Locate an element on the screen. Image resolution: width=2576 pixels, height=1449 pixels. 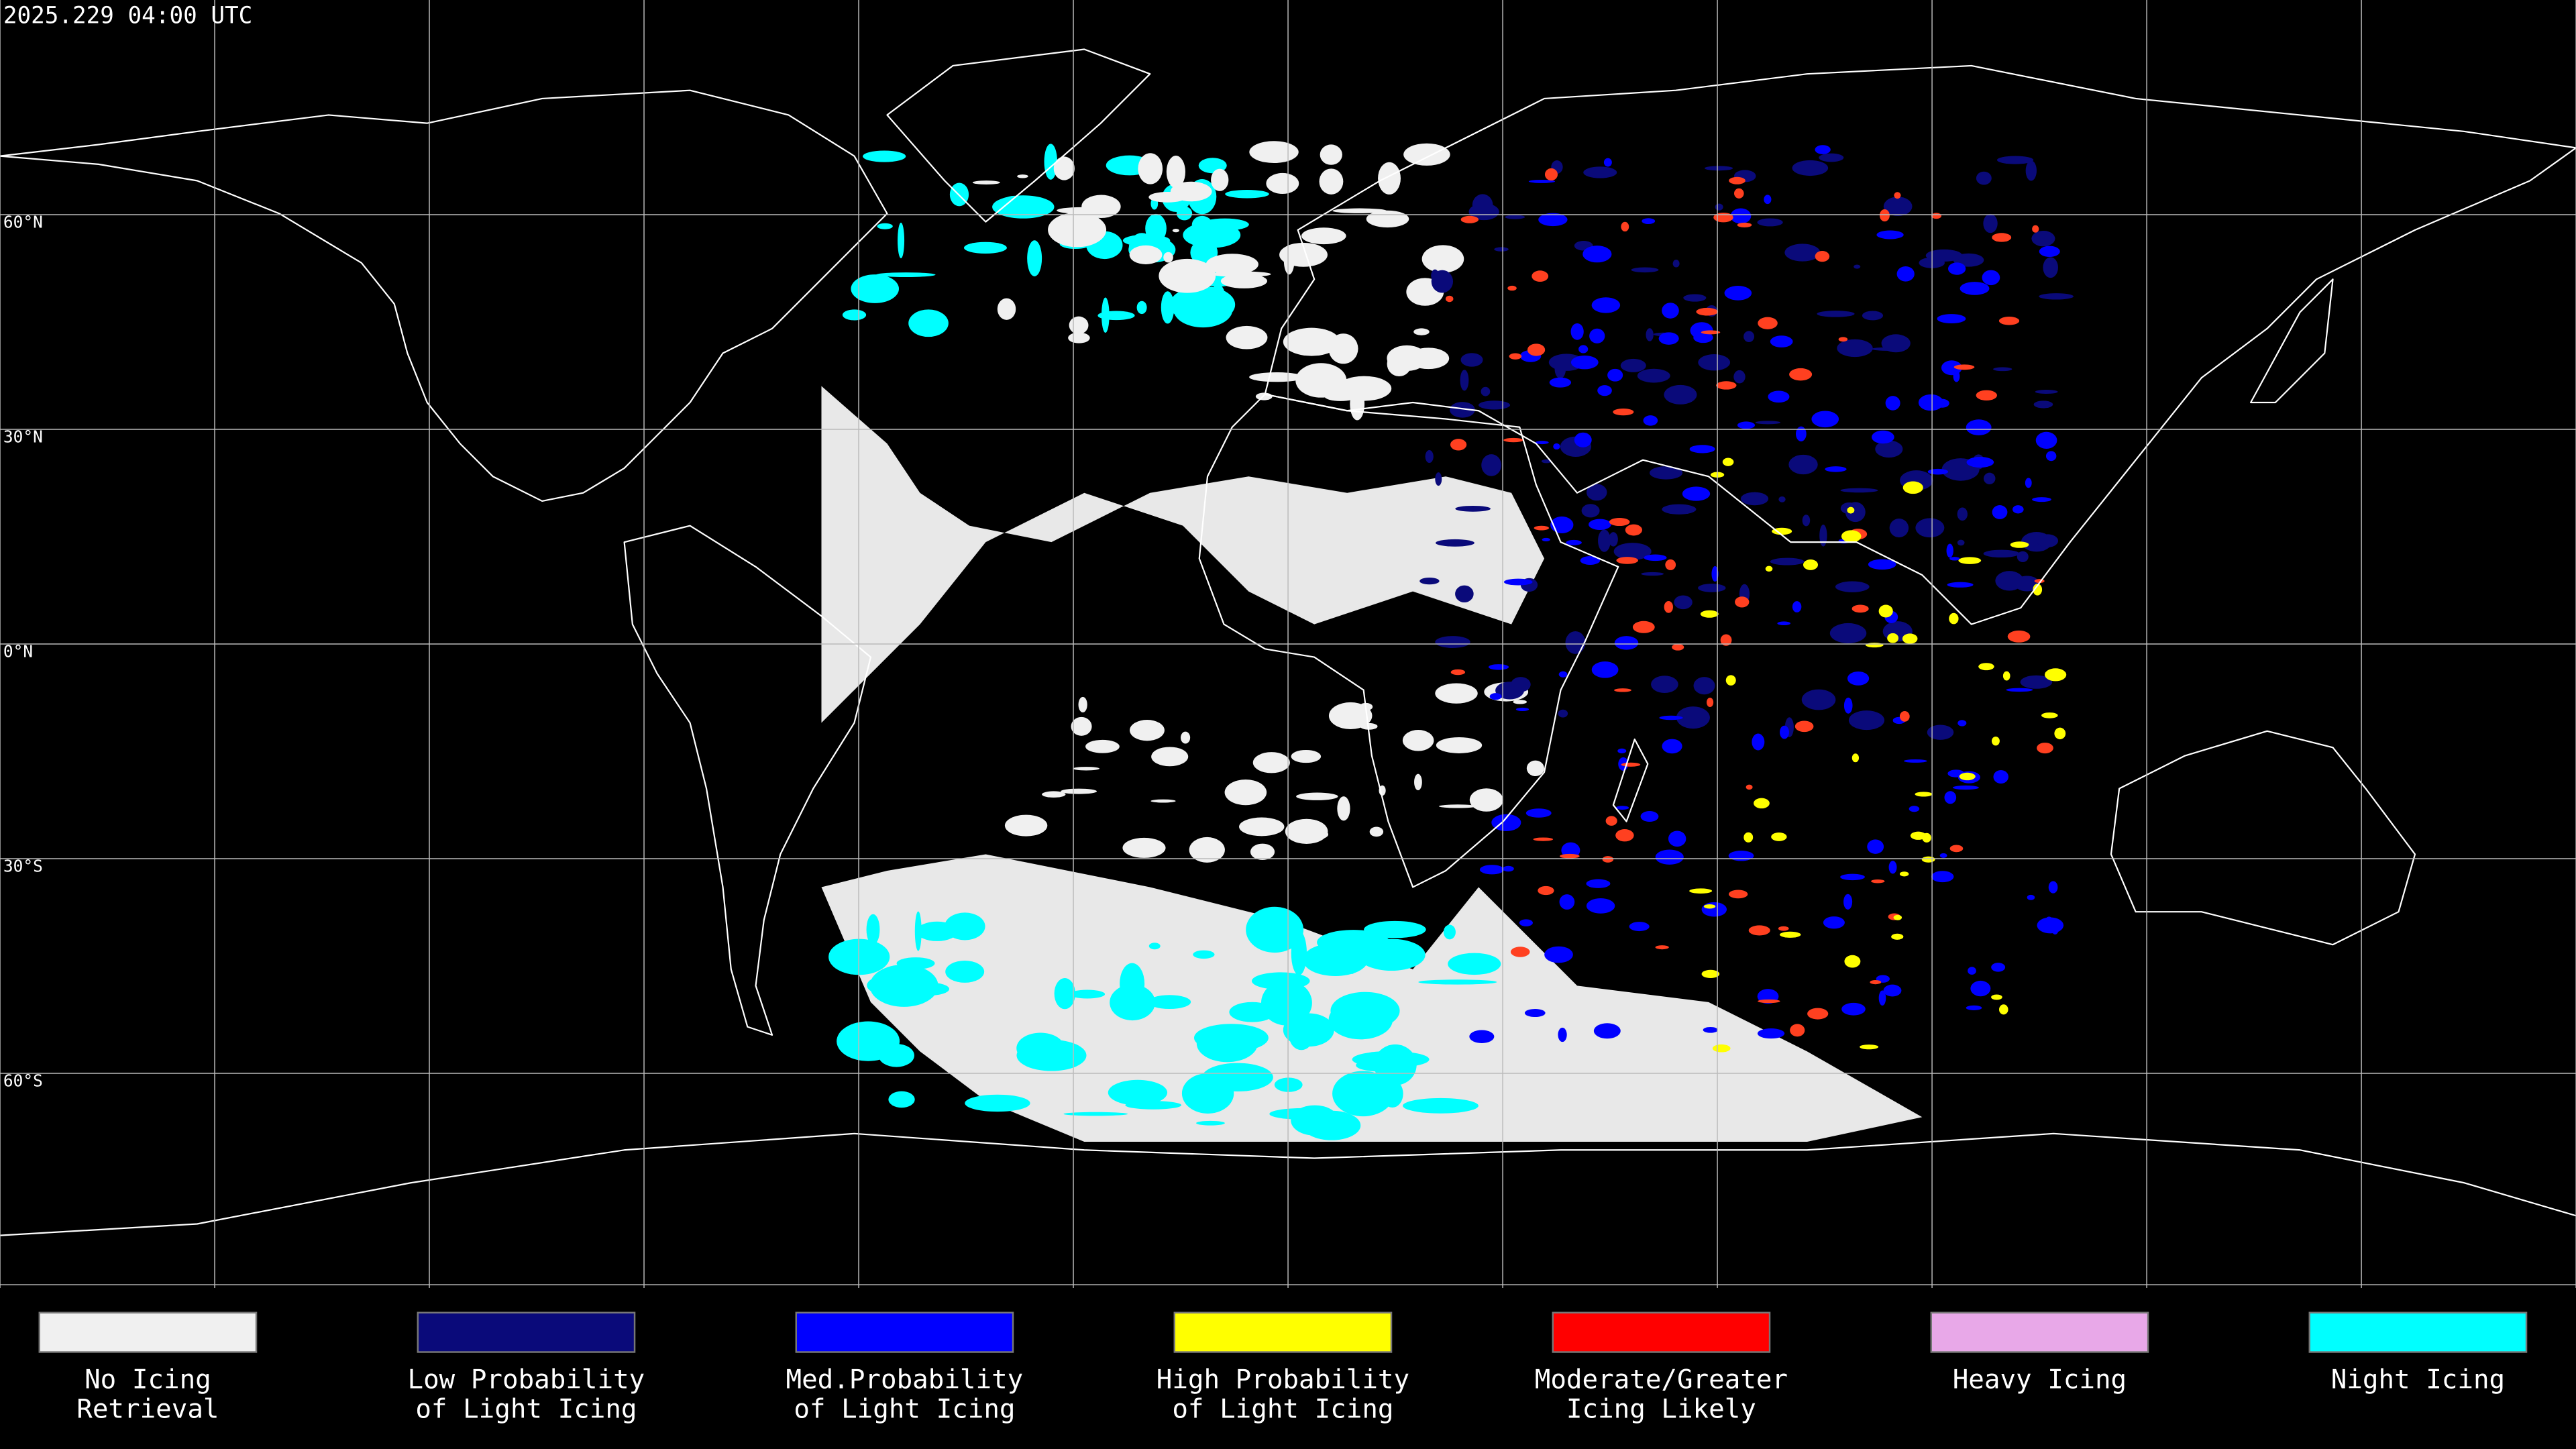
coastline-africa is located at coordinates (1408, 640).